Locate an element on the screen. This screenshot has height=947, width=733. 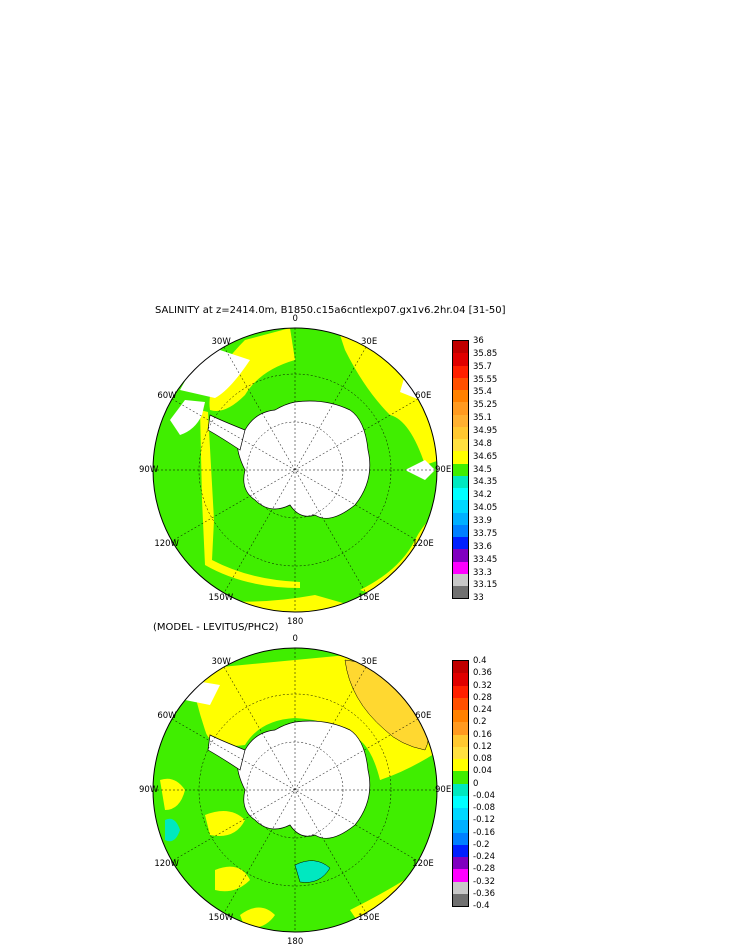
colorbar-label: 0.24 is located at coordinates (482, 710).